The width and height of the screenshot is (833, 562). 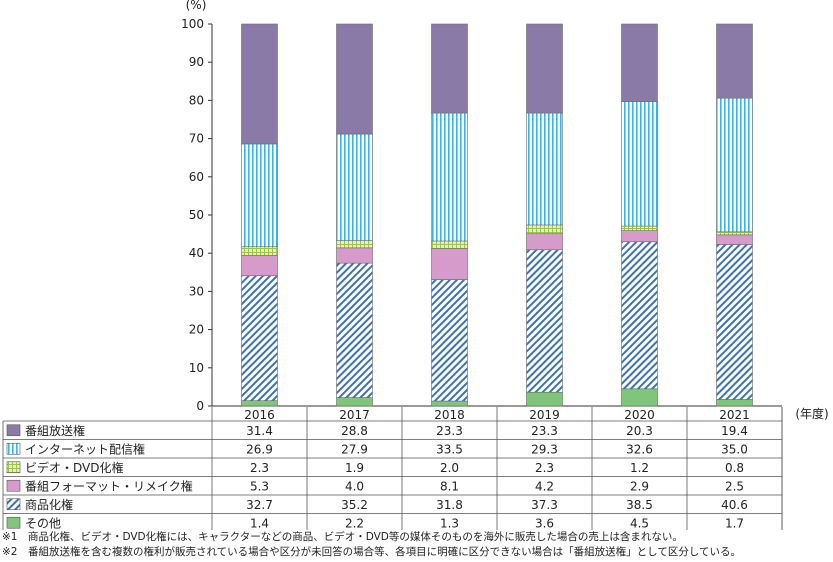 I want to click on data-label: 2.9, so click(x=639, y=486).